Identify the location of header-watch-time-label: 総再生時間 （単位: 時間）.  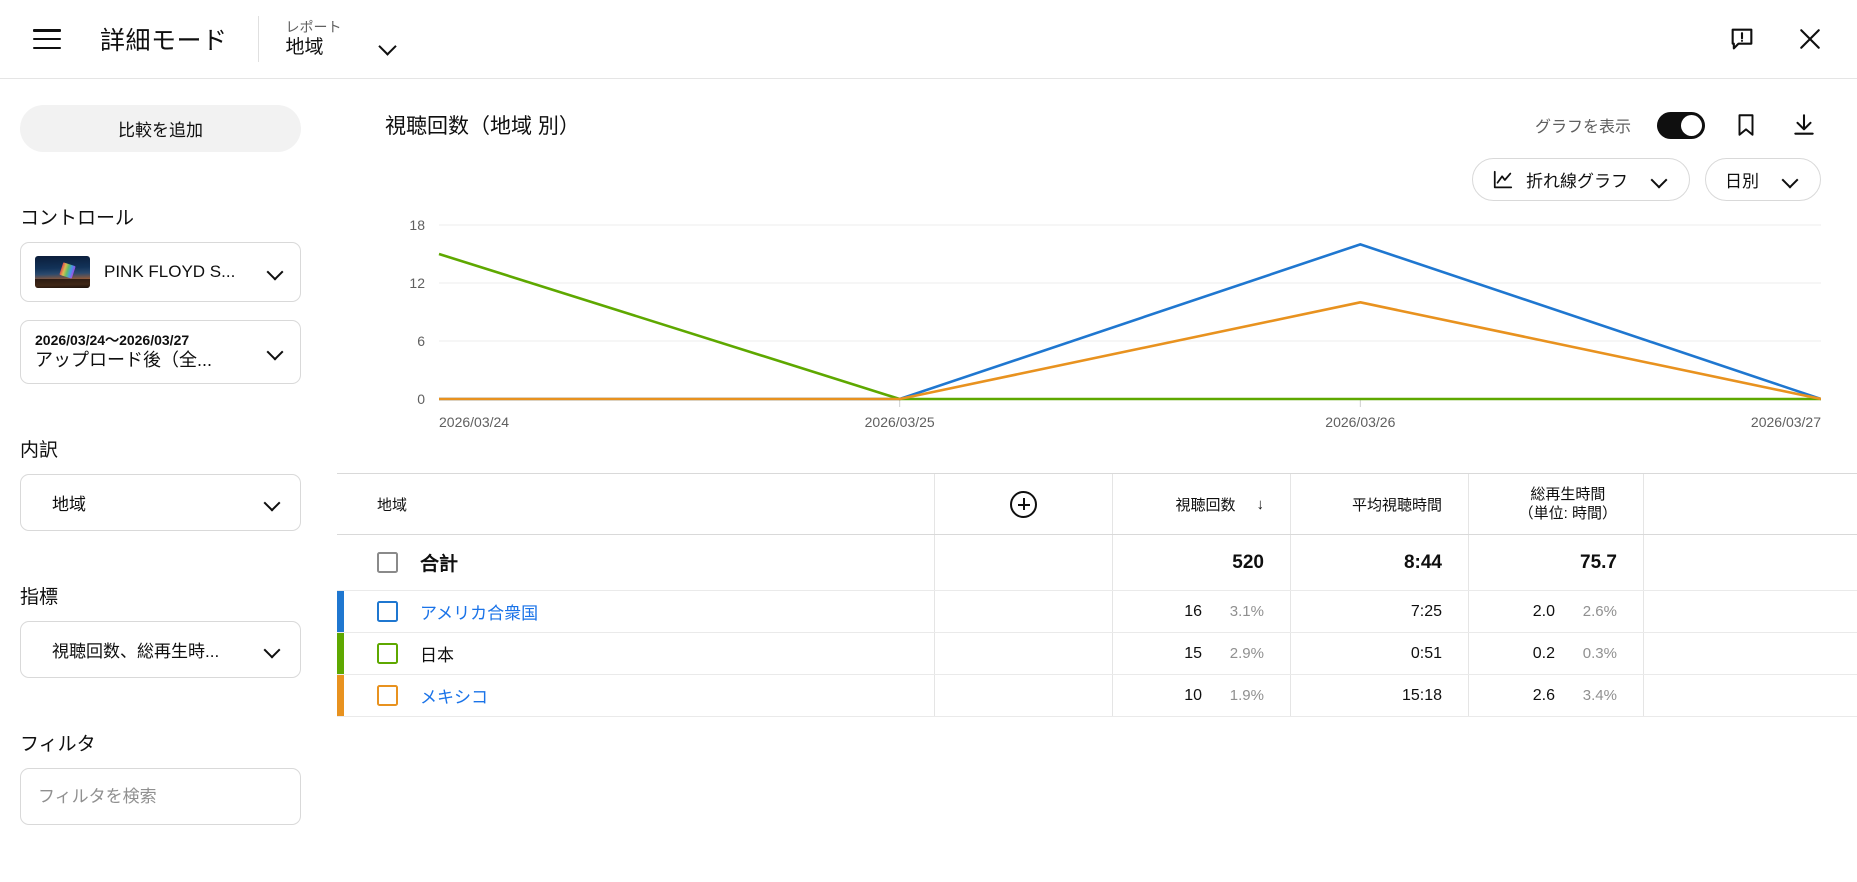
(1568, 504).